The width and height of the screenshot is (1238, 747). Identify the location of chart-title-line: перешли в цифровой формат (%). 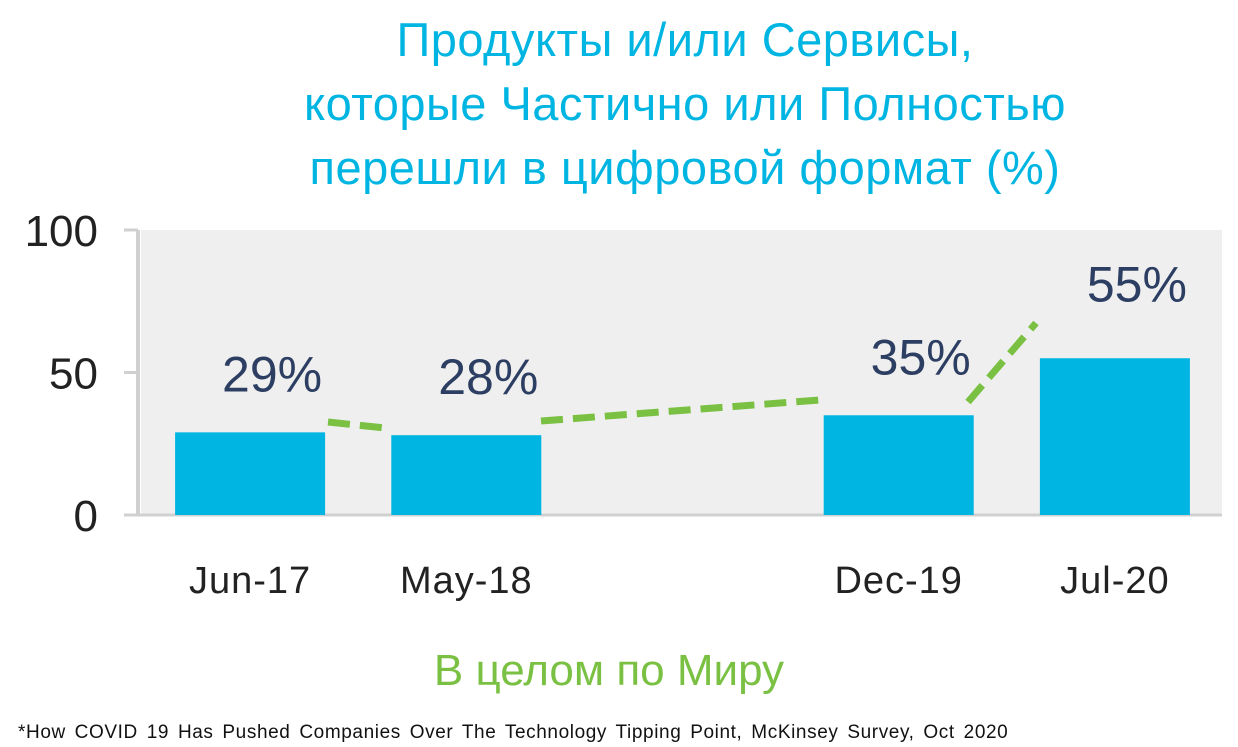
(685, 167).